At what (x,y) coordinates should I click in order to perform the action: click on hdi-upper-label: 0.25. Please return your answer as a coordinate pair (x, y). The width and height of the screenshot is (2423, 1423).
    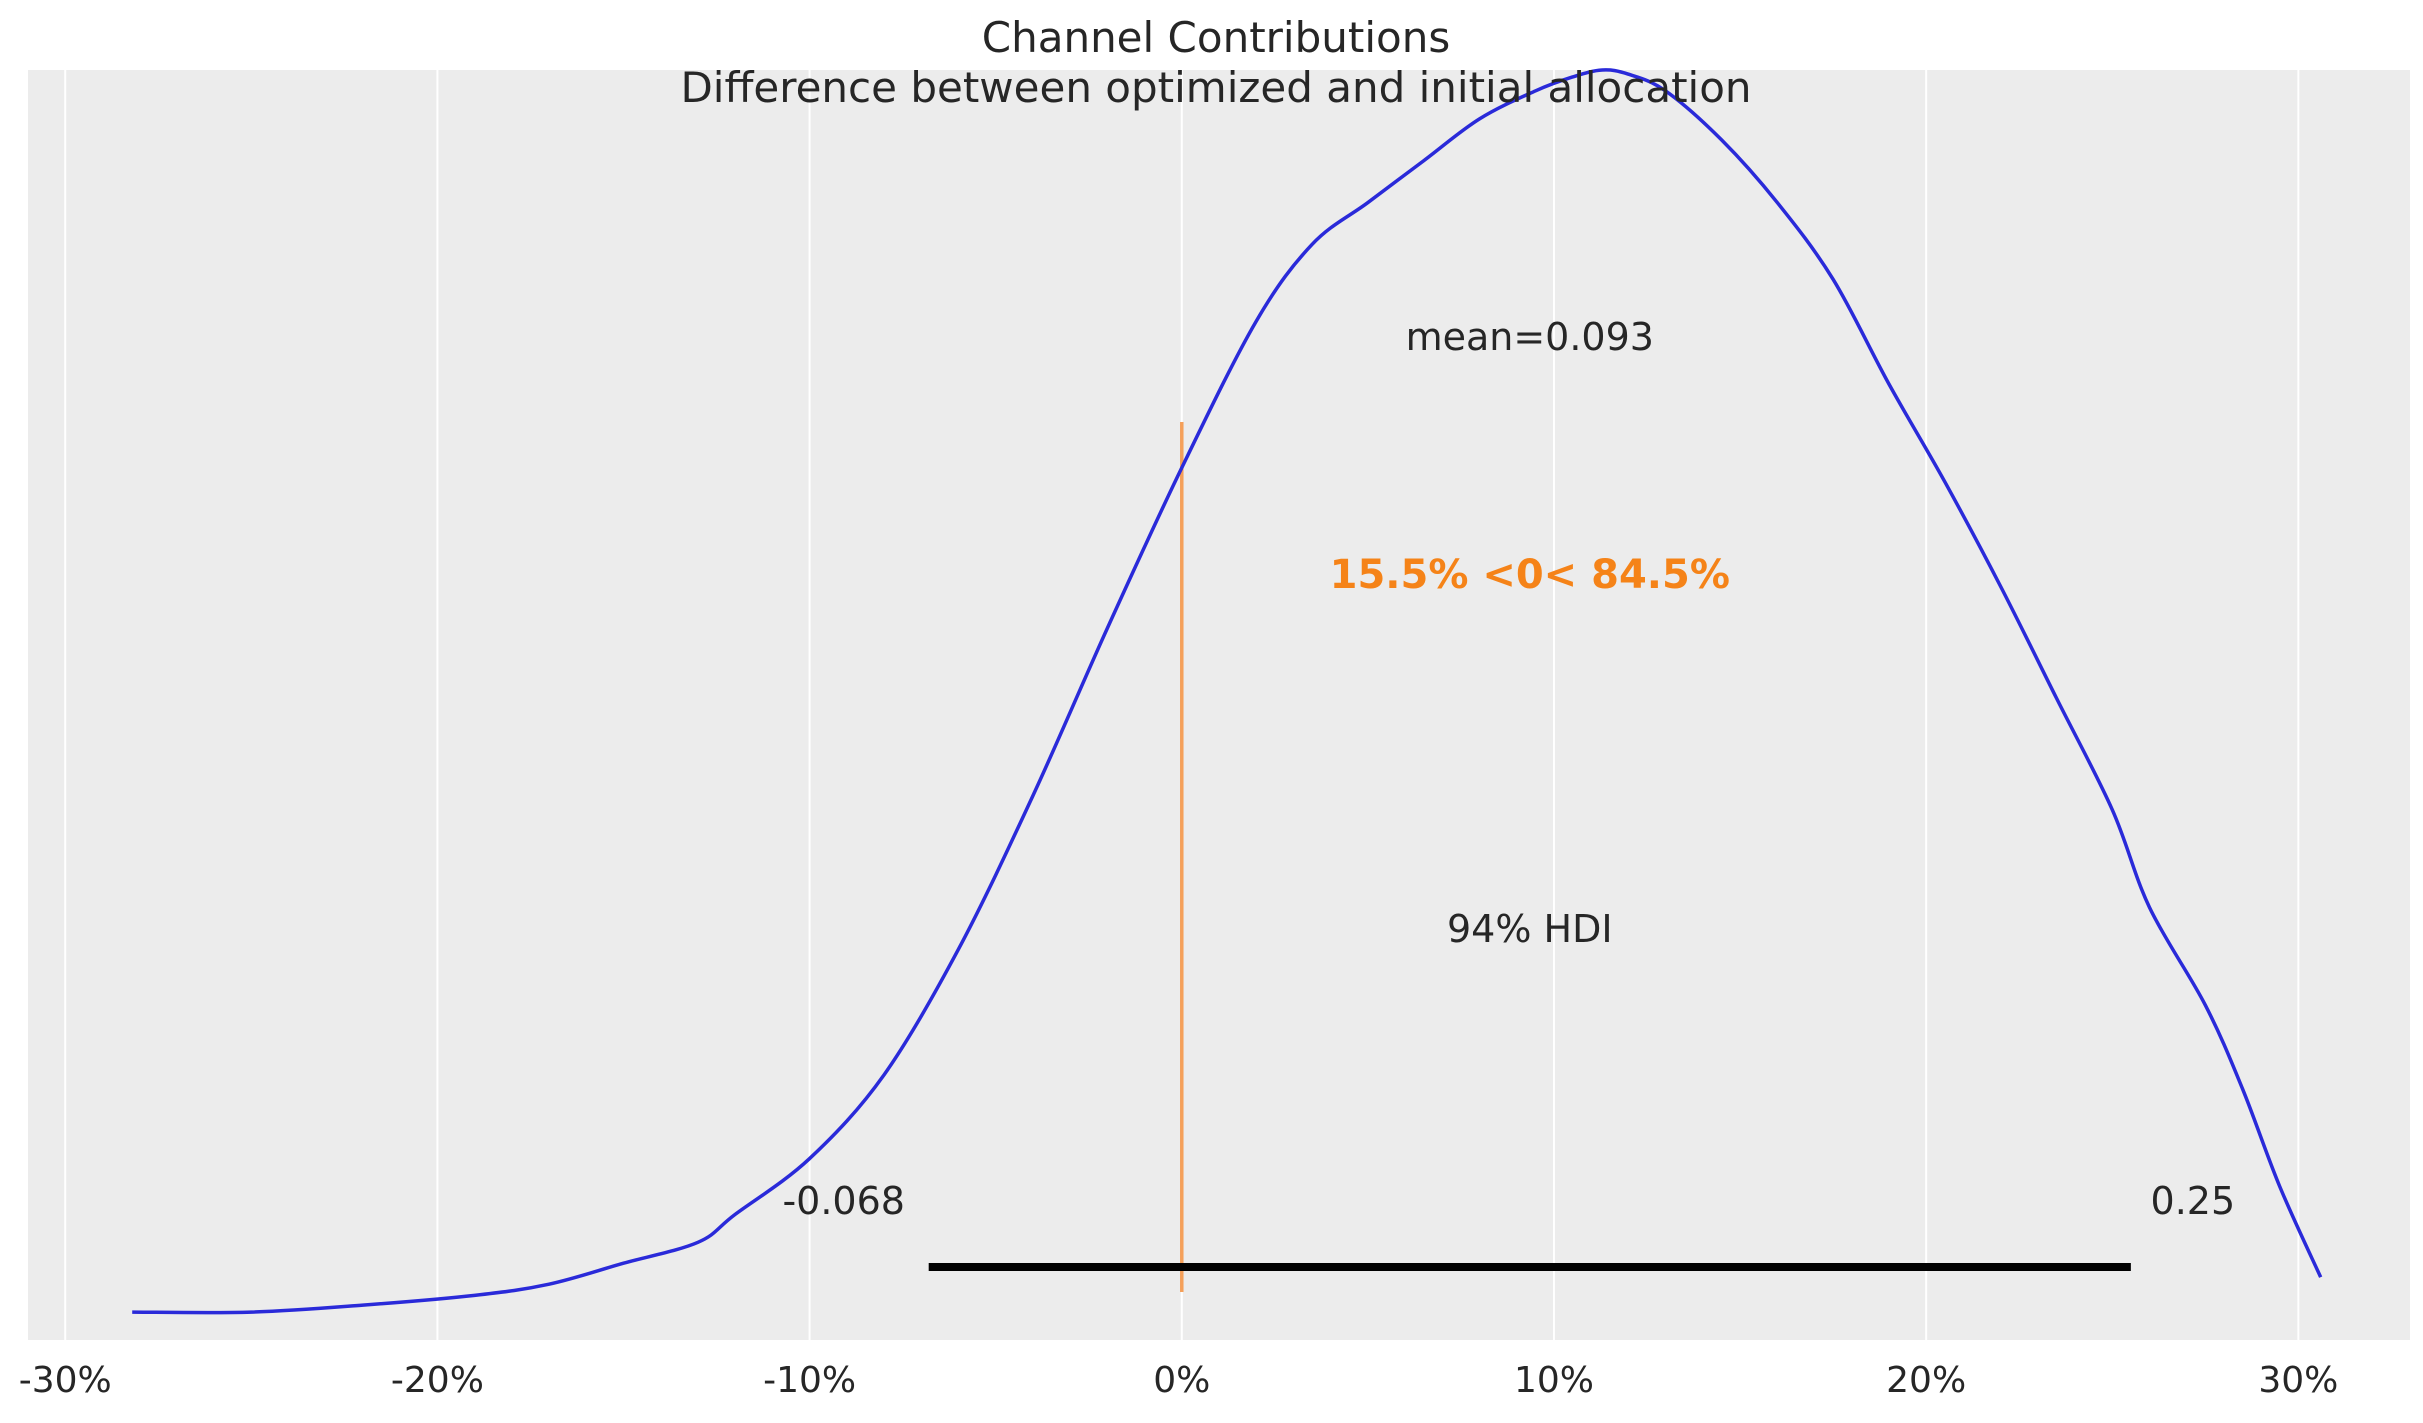
    Looking at the image, I should click on (2193, 1201).